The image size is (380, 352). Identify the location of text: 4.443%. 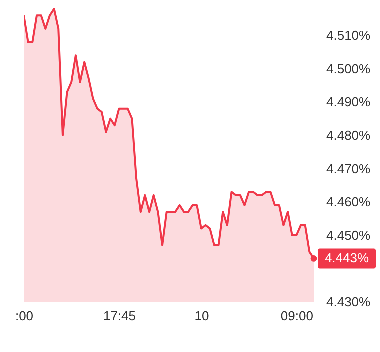
(347, 258).